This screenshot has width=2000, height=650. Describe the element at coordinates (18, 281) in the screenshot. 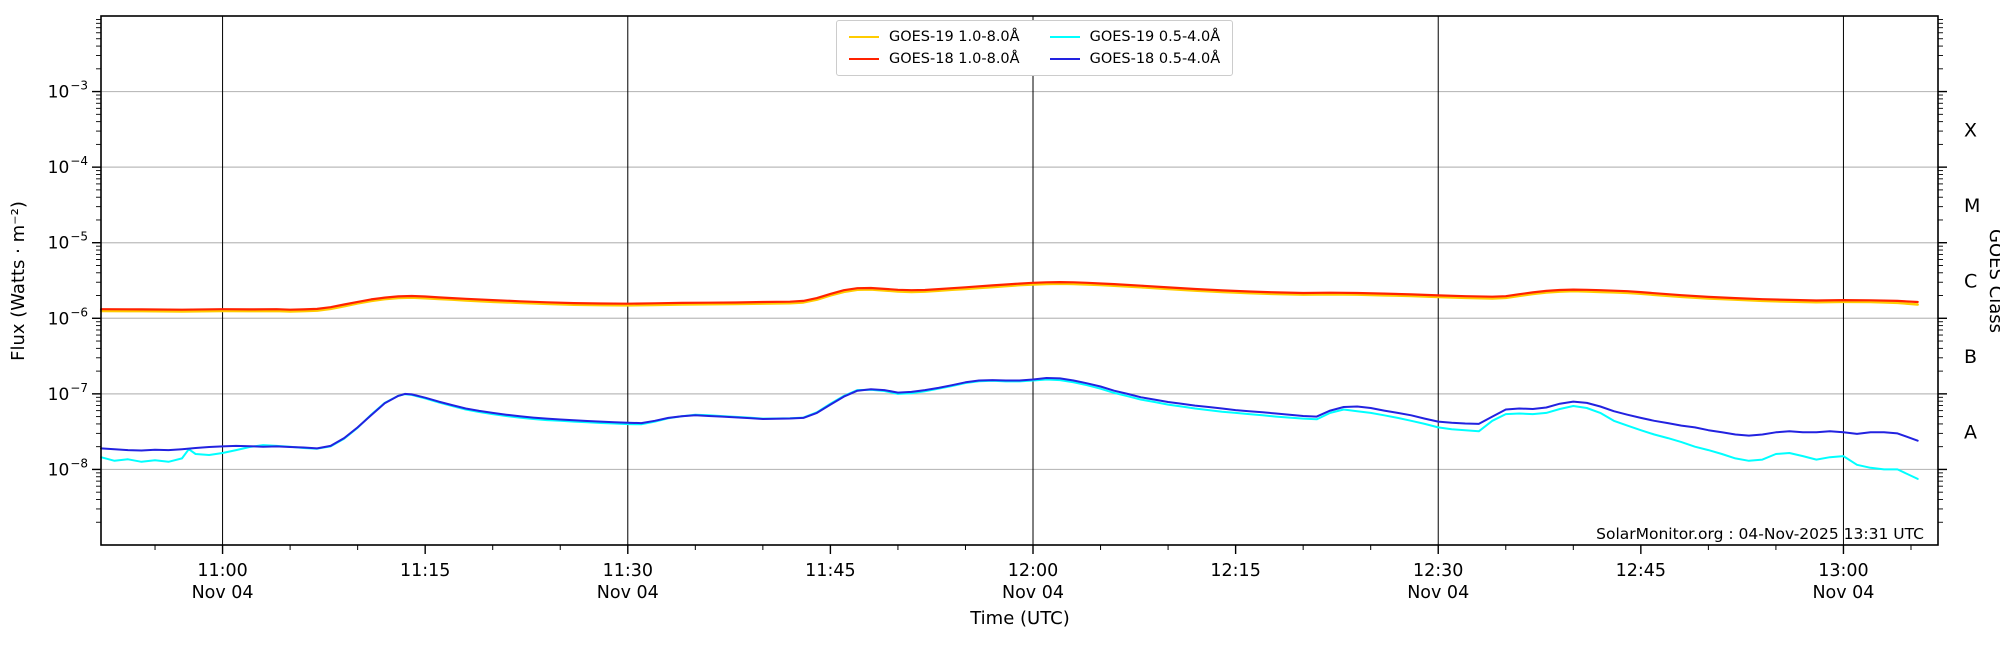

I see `y-axis-label: Flux (Watts · m⁻²)` at that location.